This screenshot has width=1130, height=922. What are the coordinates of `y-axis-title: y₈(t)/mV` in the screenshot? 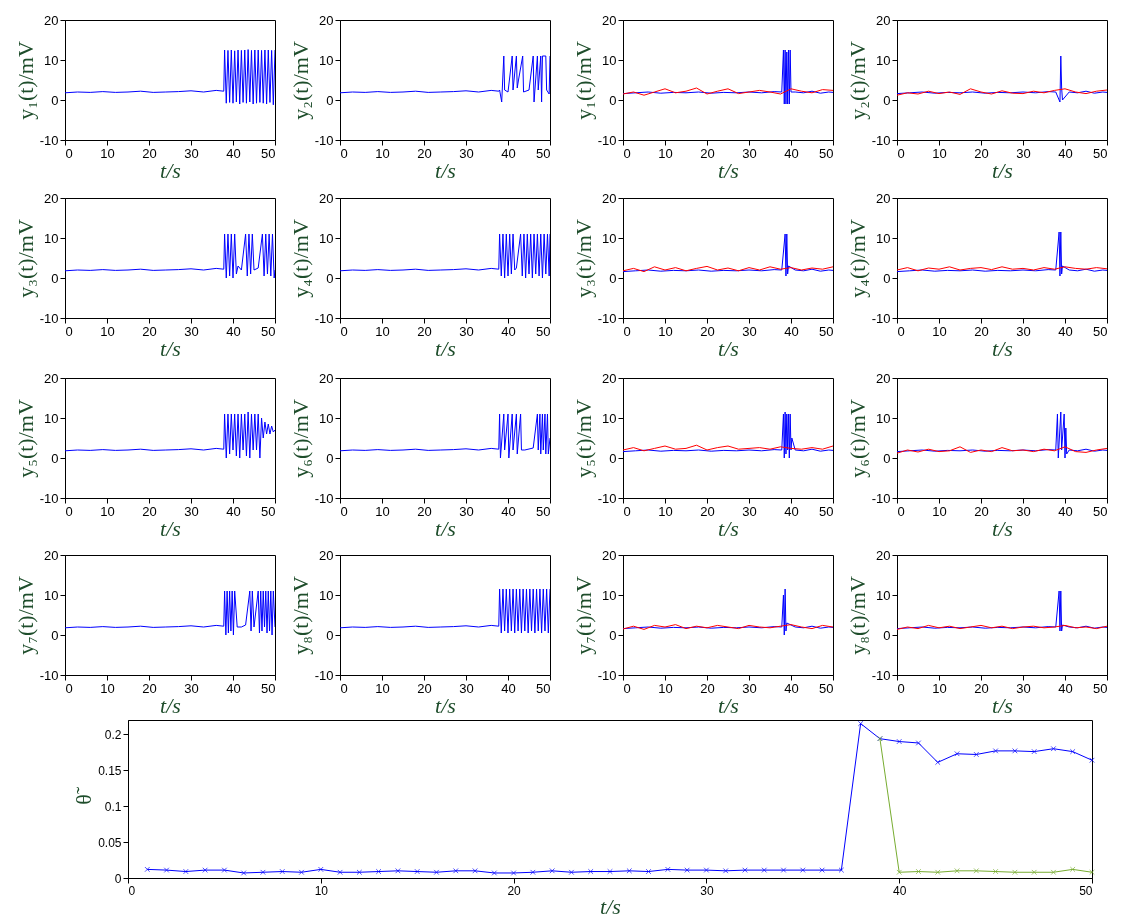 It's located at (300, 615).